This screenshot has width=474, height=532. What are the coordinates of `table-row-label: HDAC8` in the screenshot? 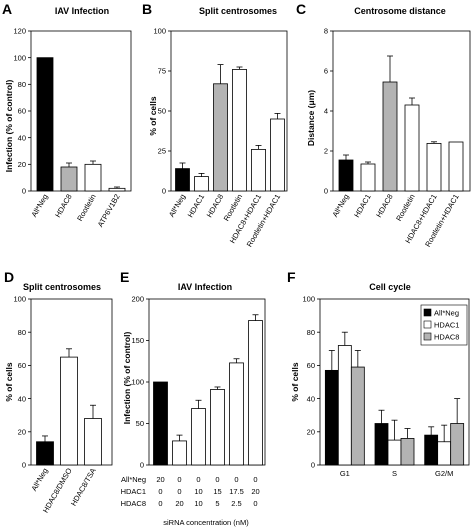 It's located at (133, 503).